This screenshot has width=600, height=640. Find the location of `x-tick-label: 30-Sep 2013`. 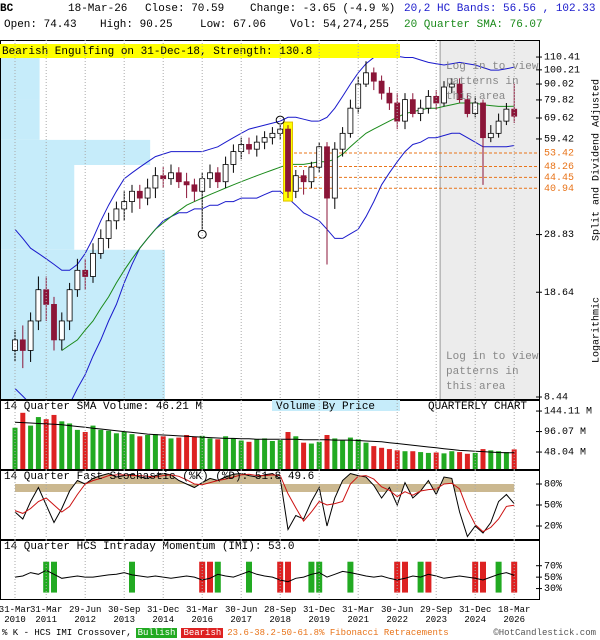

x-tick-label: 30-Sep 2013 is located at coordinates (124, 615).